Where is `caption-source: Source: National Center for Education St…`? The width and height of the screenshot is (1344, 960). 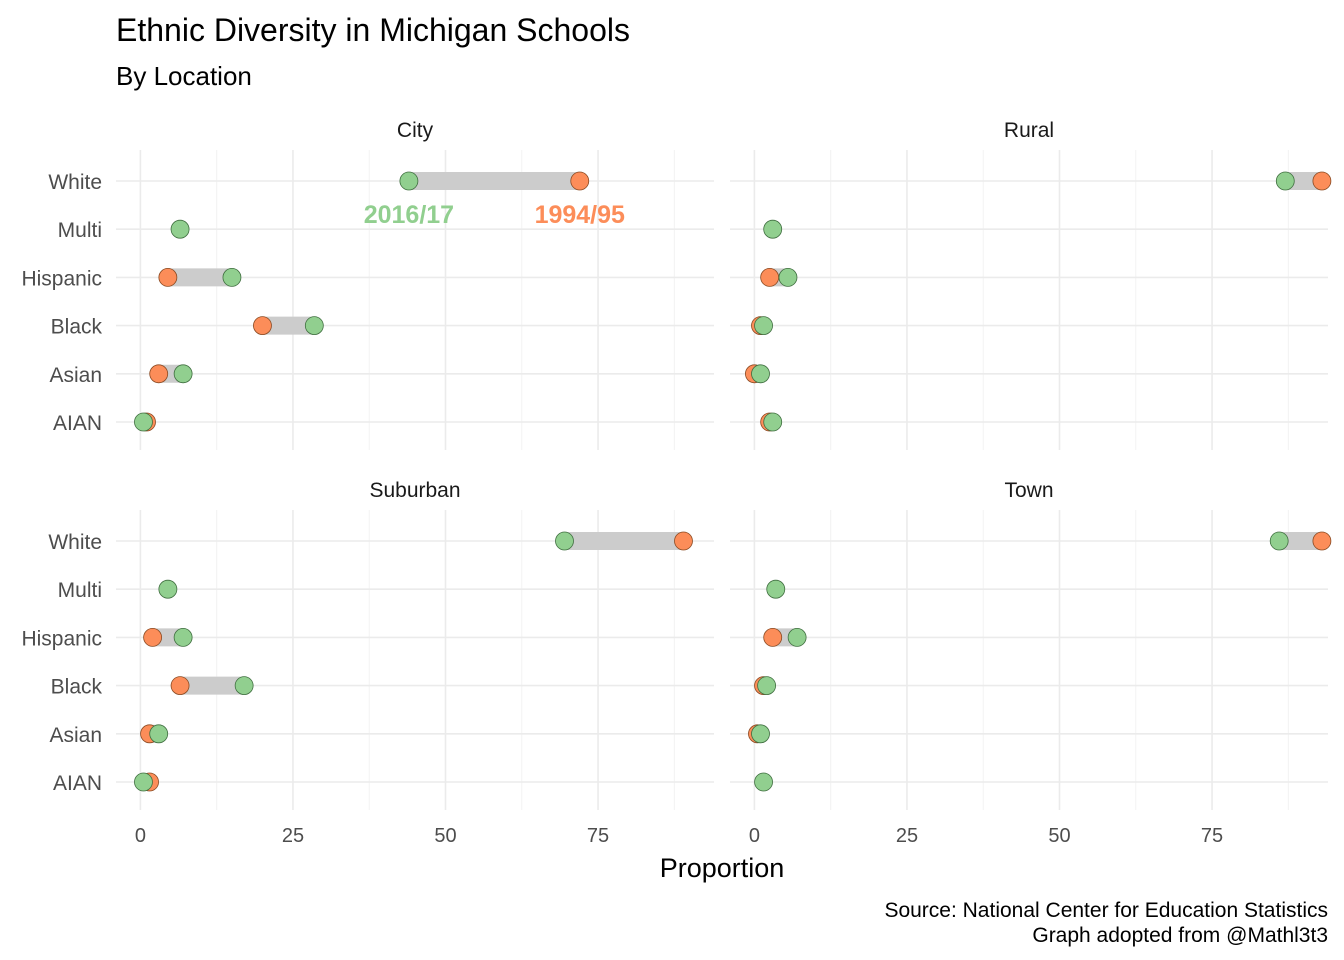
caption-source: Source: National Center for Education St… is located at coordinates (1106, 910).